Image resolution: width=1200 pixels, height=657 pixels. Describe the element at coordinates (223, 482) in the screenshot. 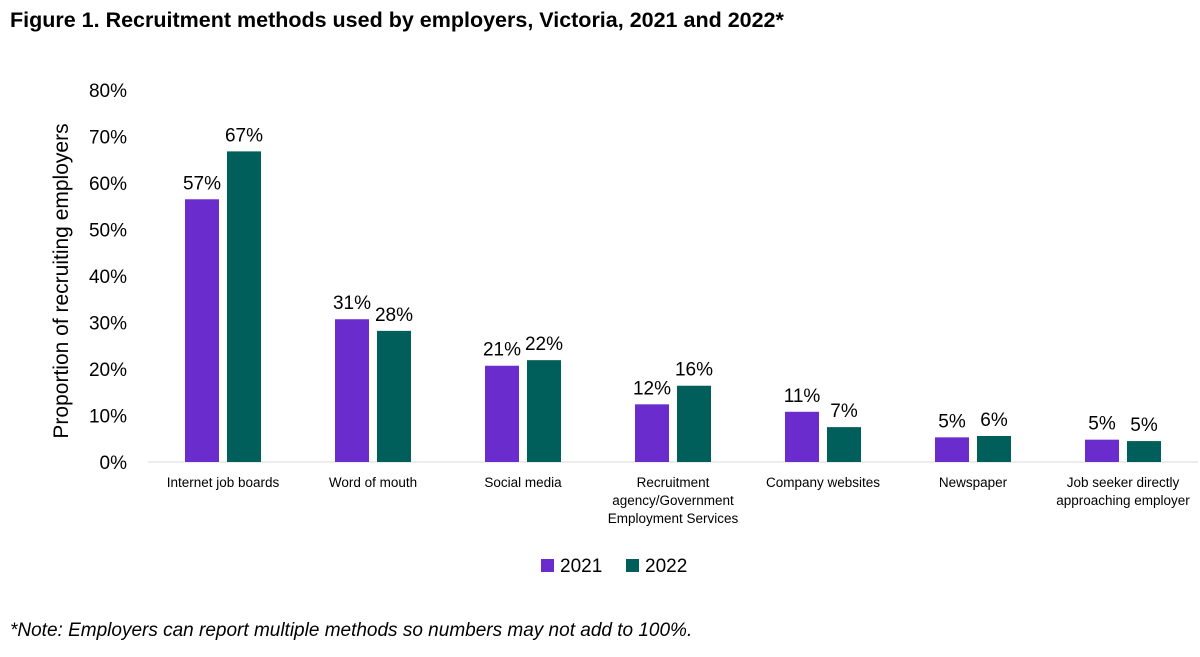

I see `category-label: Internet job boards` at that location.